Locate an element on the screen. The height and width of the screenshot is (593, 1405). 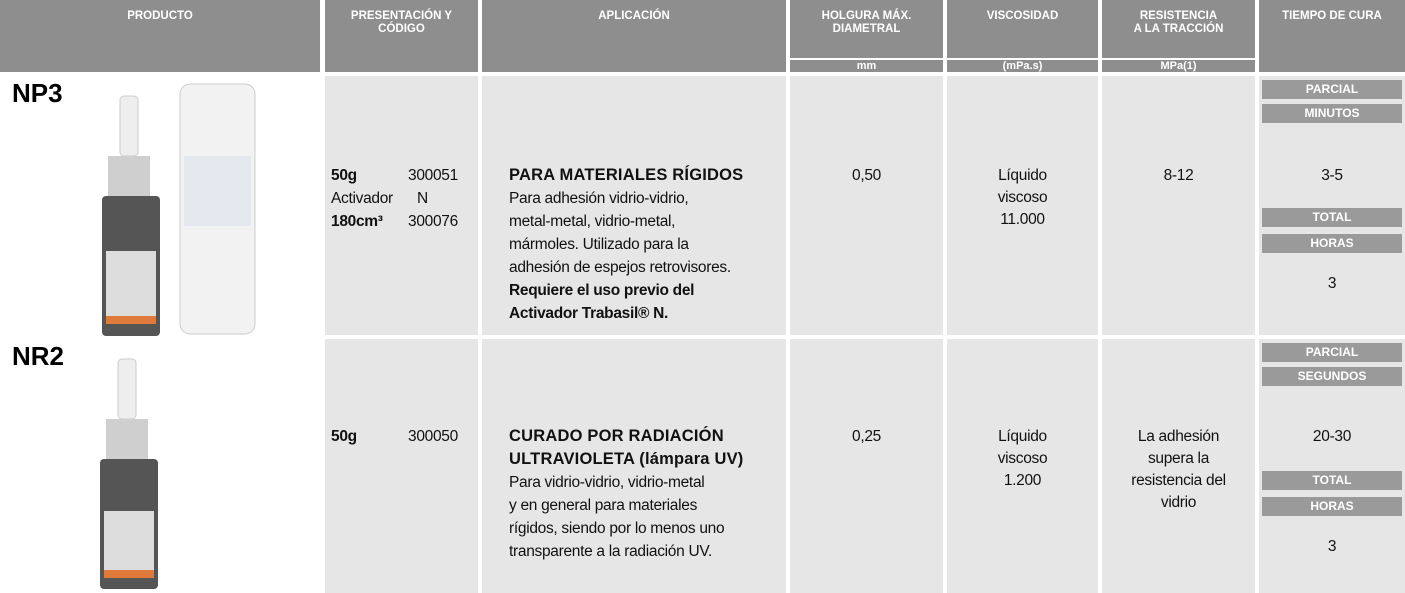
header-cell: PRESENTACIÓN Y CÓDIGO is located at coordinates (401, 36).